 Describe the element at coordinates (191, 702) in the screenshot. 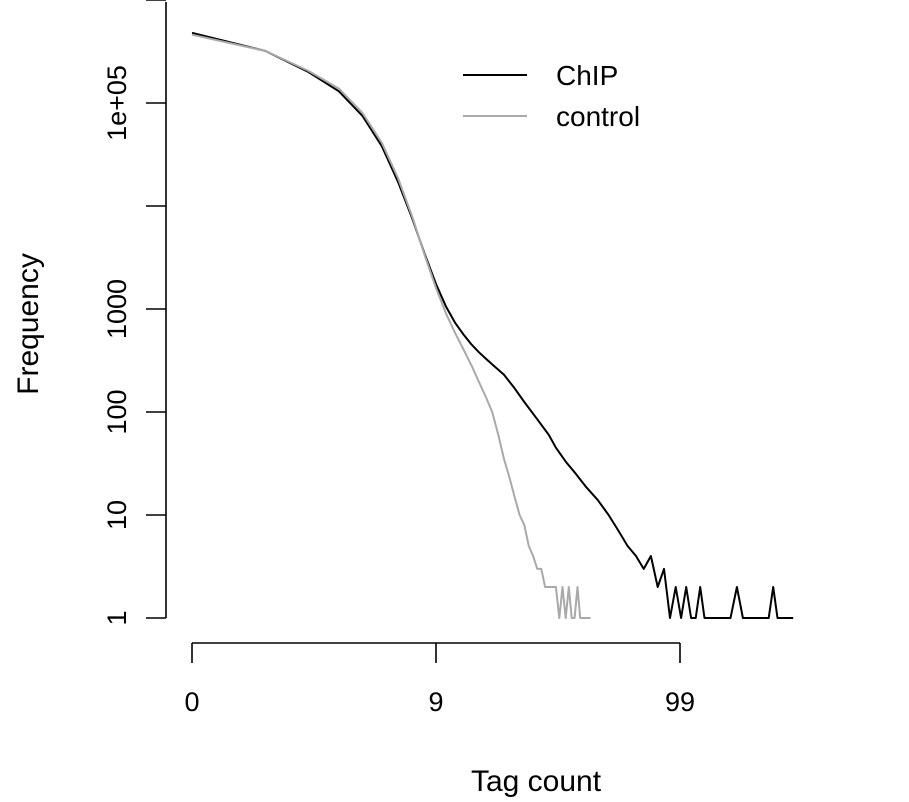

I see `x-tick-label: 0` at that location.